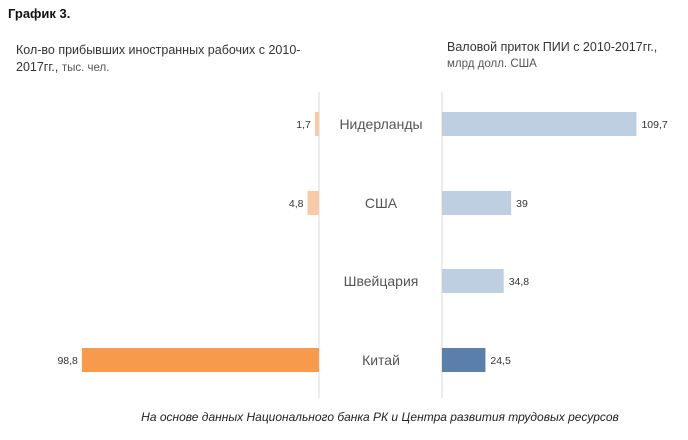 This screenshot has width=688, height=440. Describe the element at coordinates (67, 361) in the screenshot. I see `left-value-label-3: 98,8` at that location.